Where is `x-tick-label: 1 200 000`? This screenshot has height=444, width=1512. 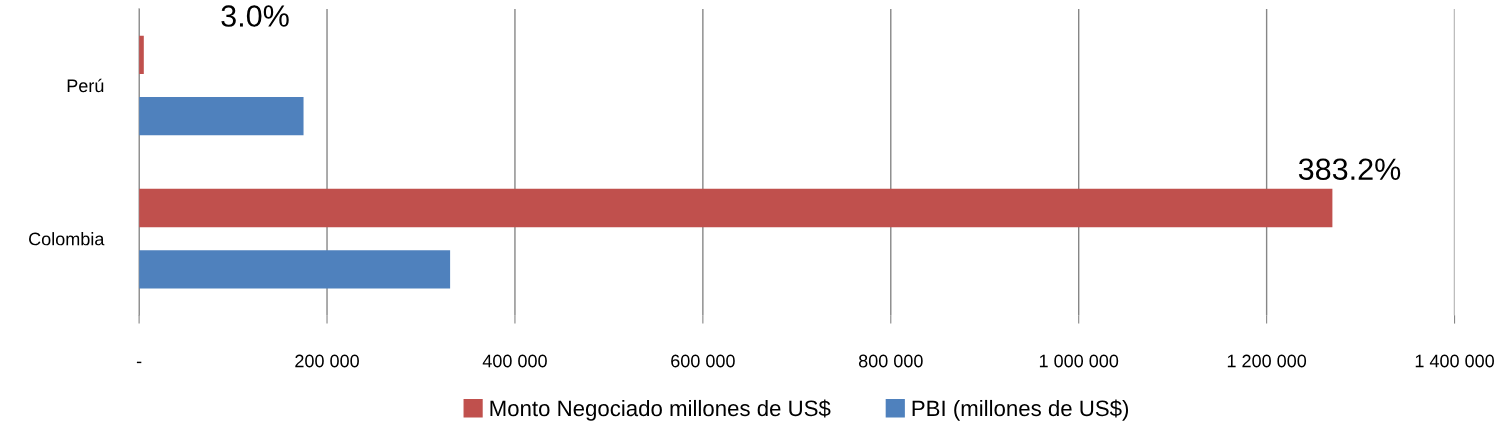
x-tick-label: 1 200 000 is located at coordinates (1267, 361).